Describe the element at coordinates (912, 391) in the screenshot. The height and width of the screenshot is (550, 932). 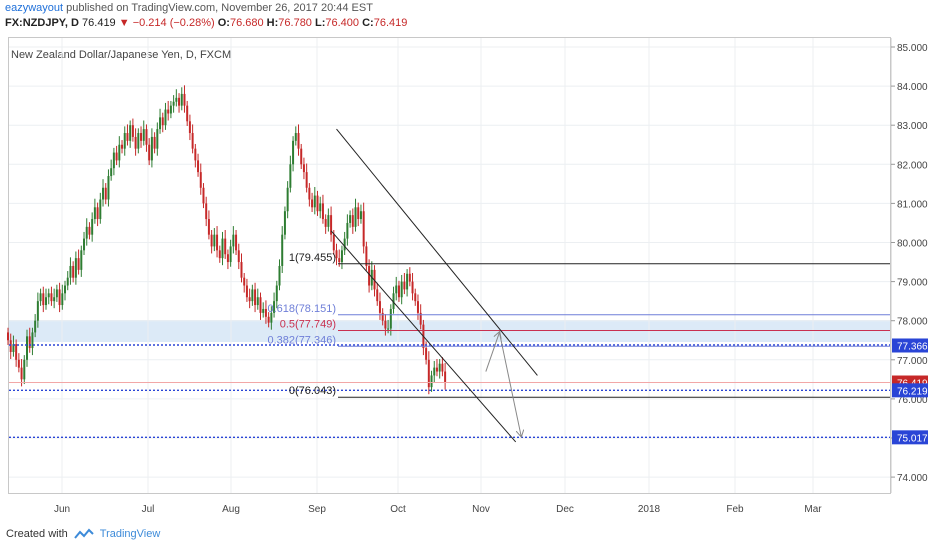
I see `price-badge-label: 76.219` at that location.